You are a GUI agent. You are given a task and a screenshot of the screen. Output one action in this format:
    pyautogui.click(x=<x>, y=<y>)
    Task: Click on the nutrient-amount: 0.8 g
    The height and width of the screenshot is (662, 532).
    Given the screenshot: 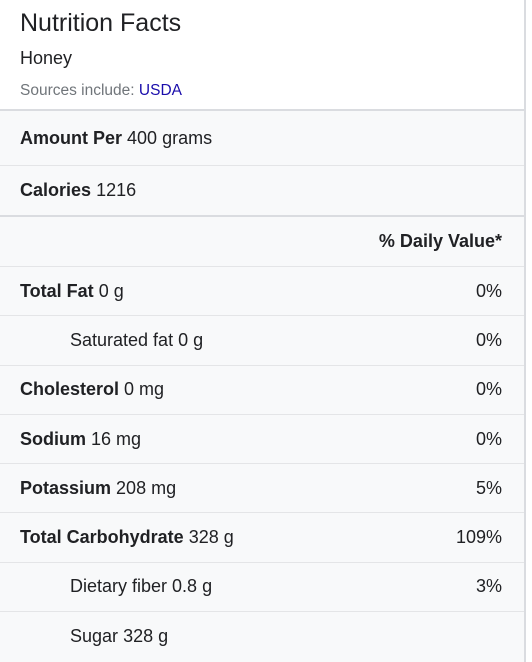 What is the action you would take?
    pyautogui.click(x=192, y=586)
    